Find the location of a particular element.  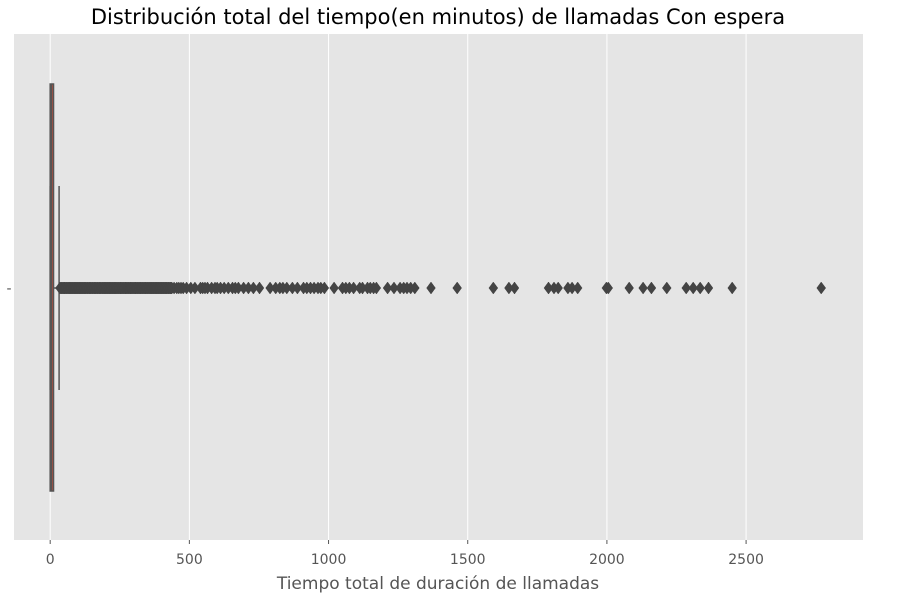

outlier-points is located at coordinates (441, 288).